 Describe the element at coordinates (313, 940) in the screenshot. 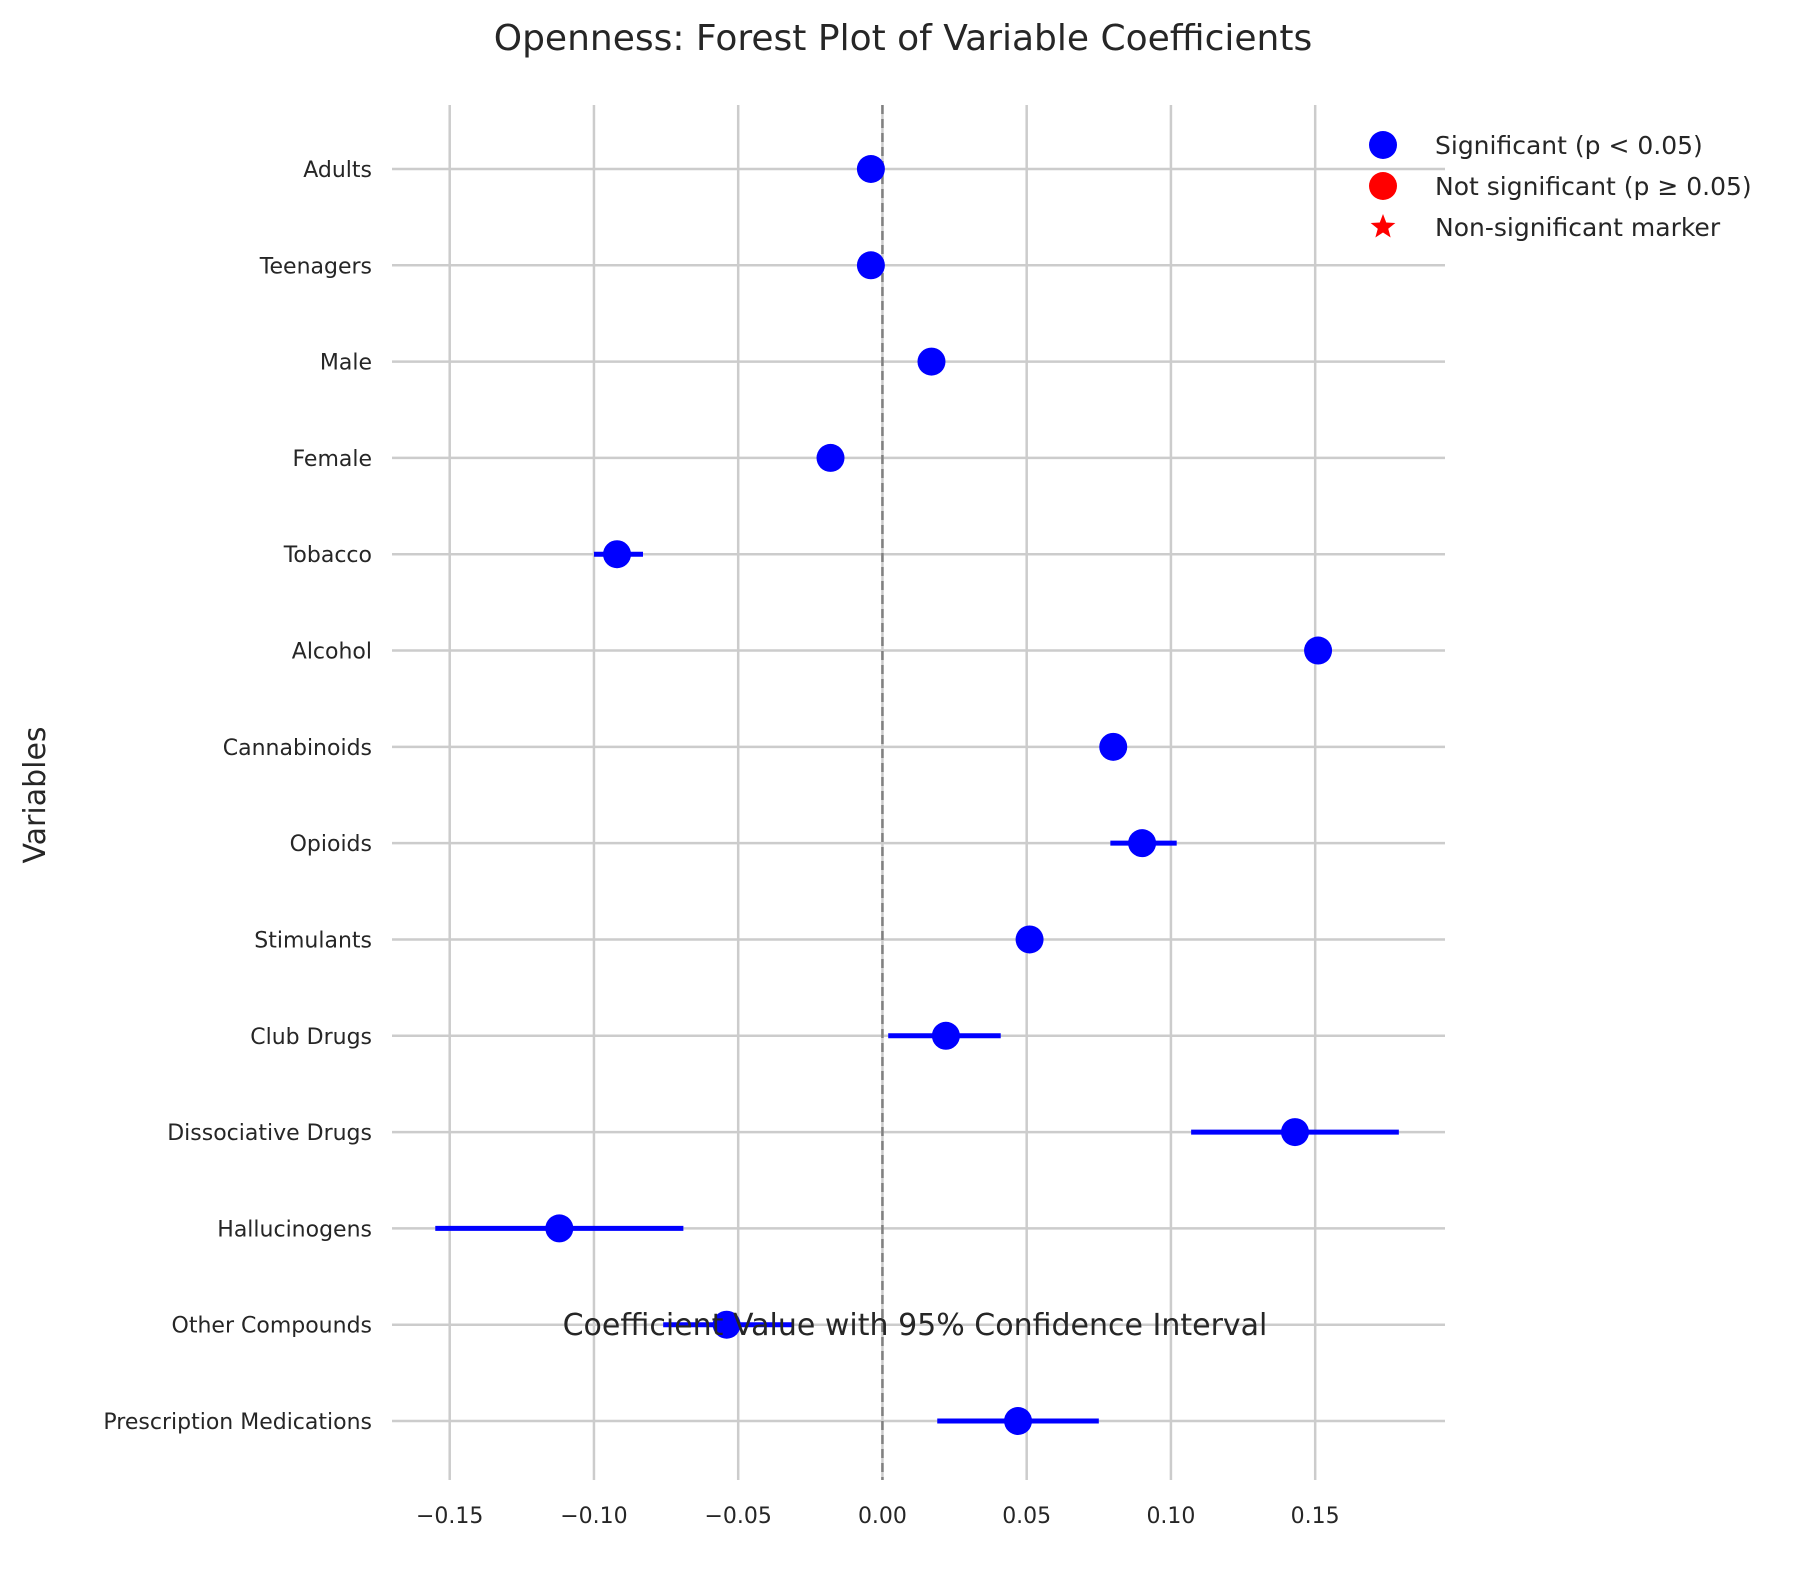

I see `y-tick-label: Stimulants` at that location.